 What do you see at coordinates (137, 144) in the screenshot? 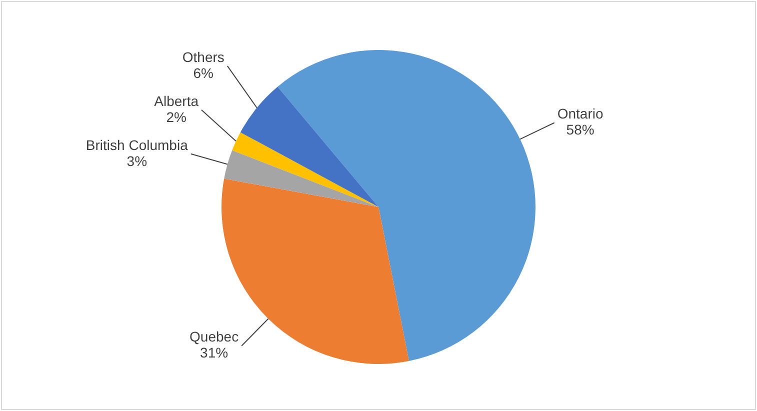
I see `slice-label: British Columbia` at bounding box center [137, 144].